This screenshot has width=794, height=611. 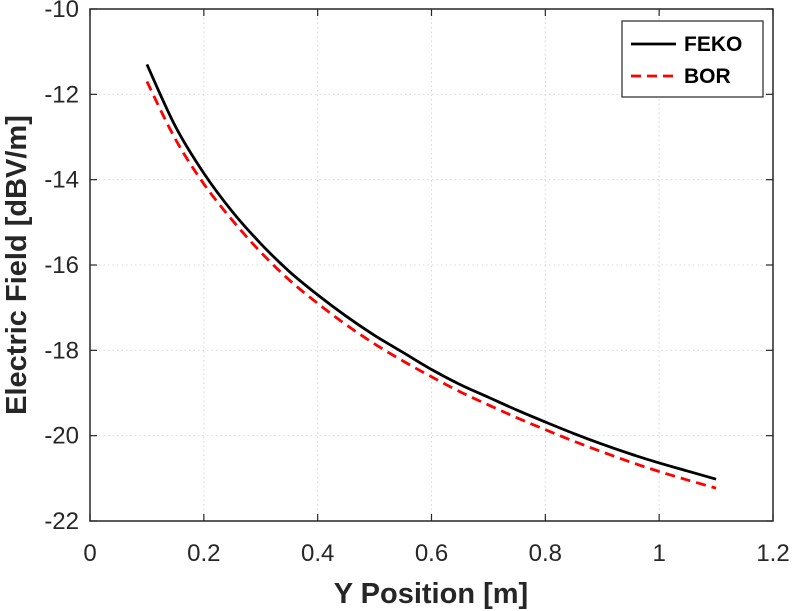 I want to click on y-tick-label: -18, so click(x=61, y=350).